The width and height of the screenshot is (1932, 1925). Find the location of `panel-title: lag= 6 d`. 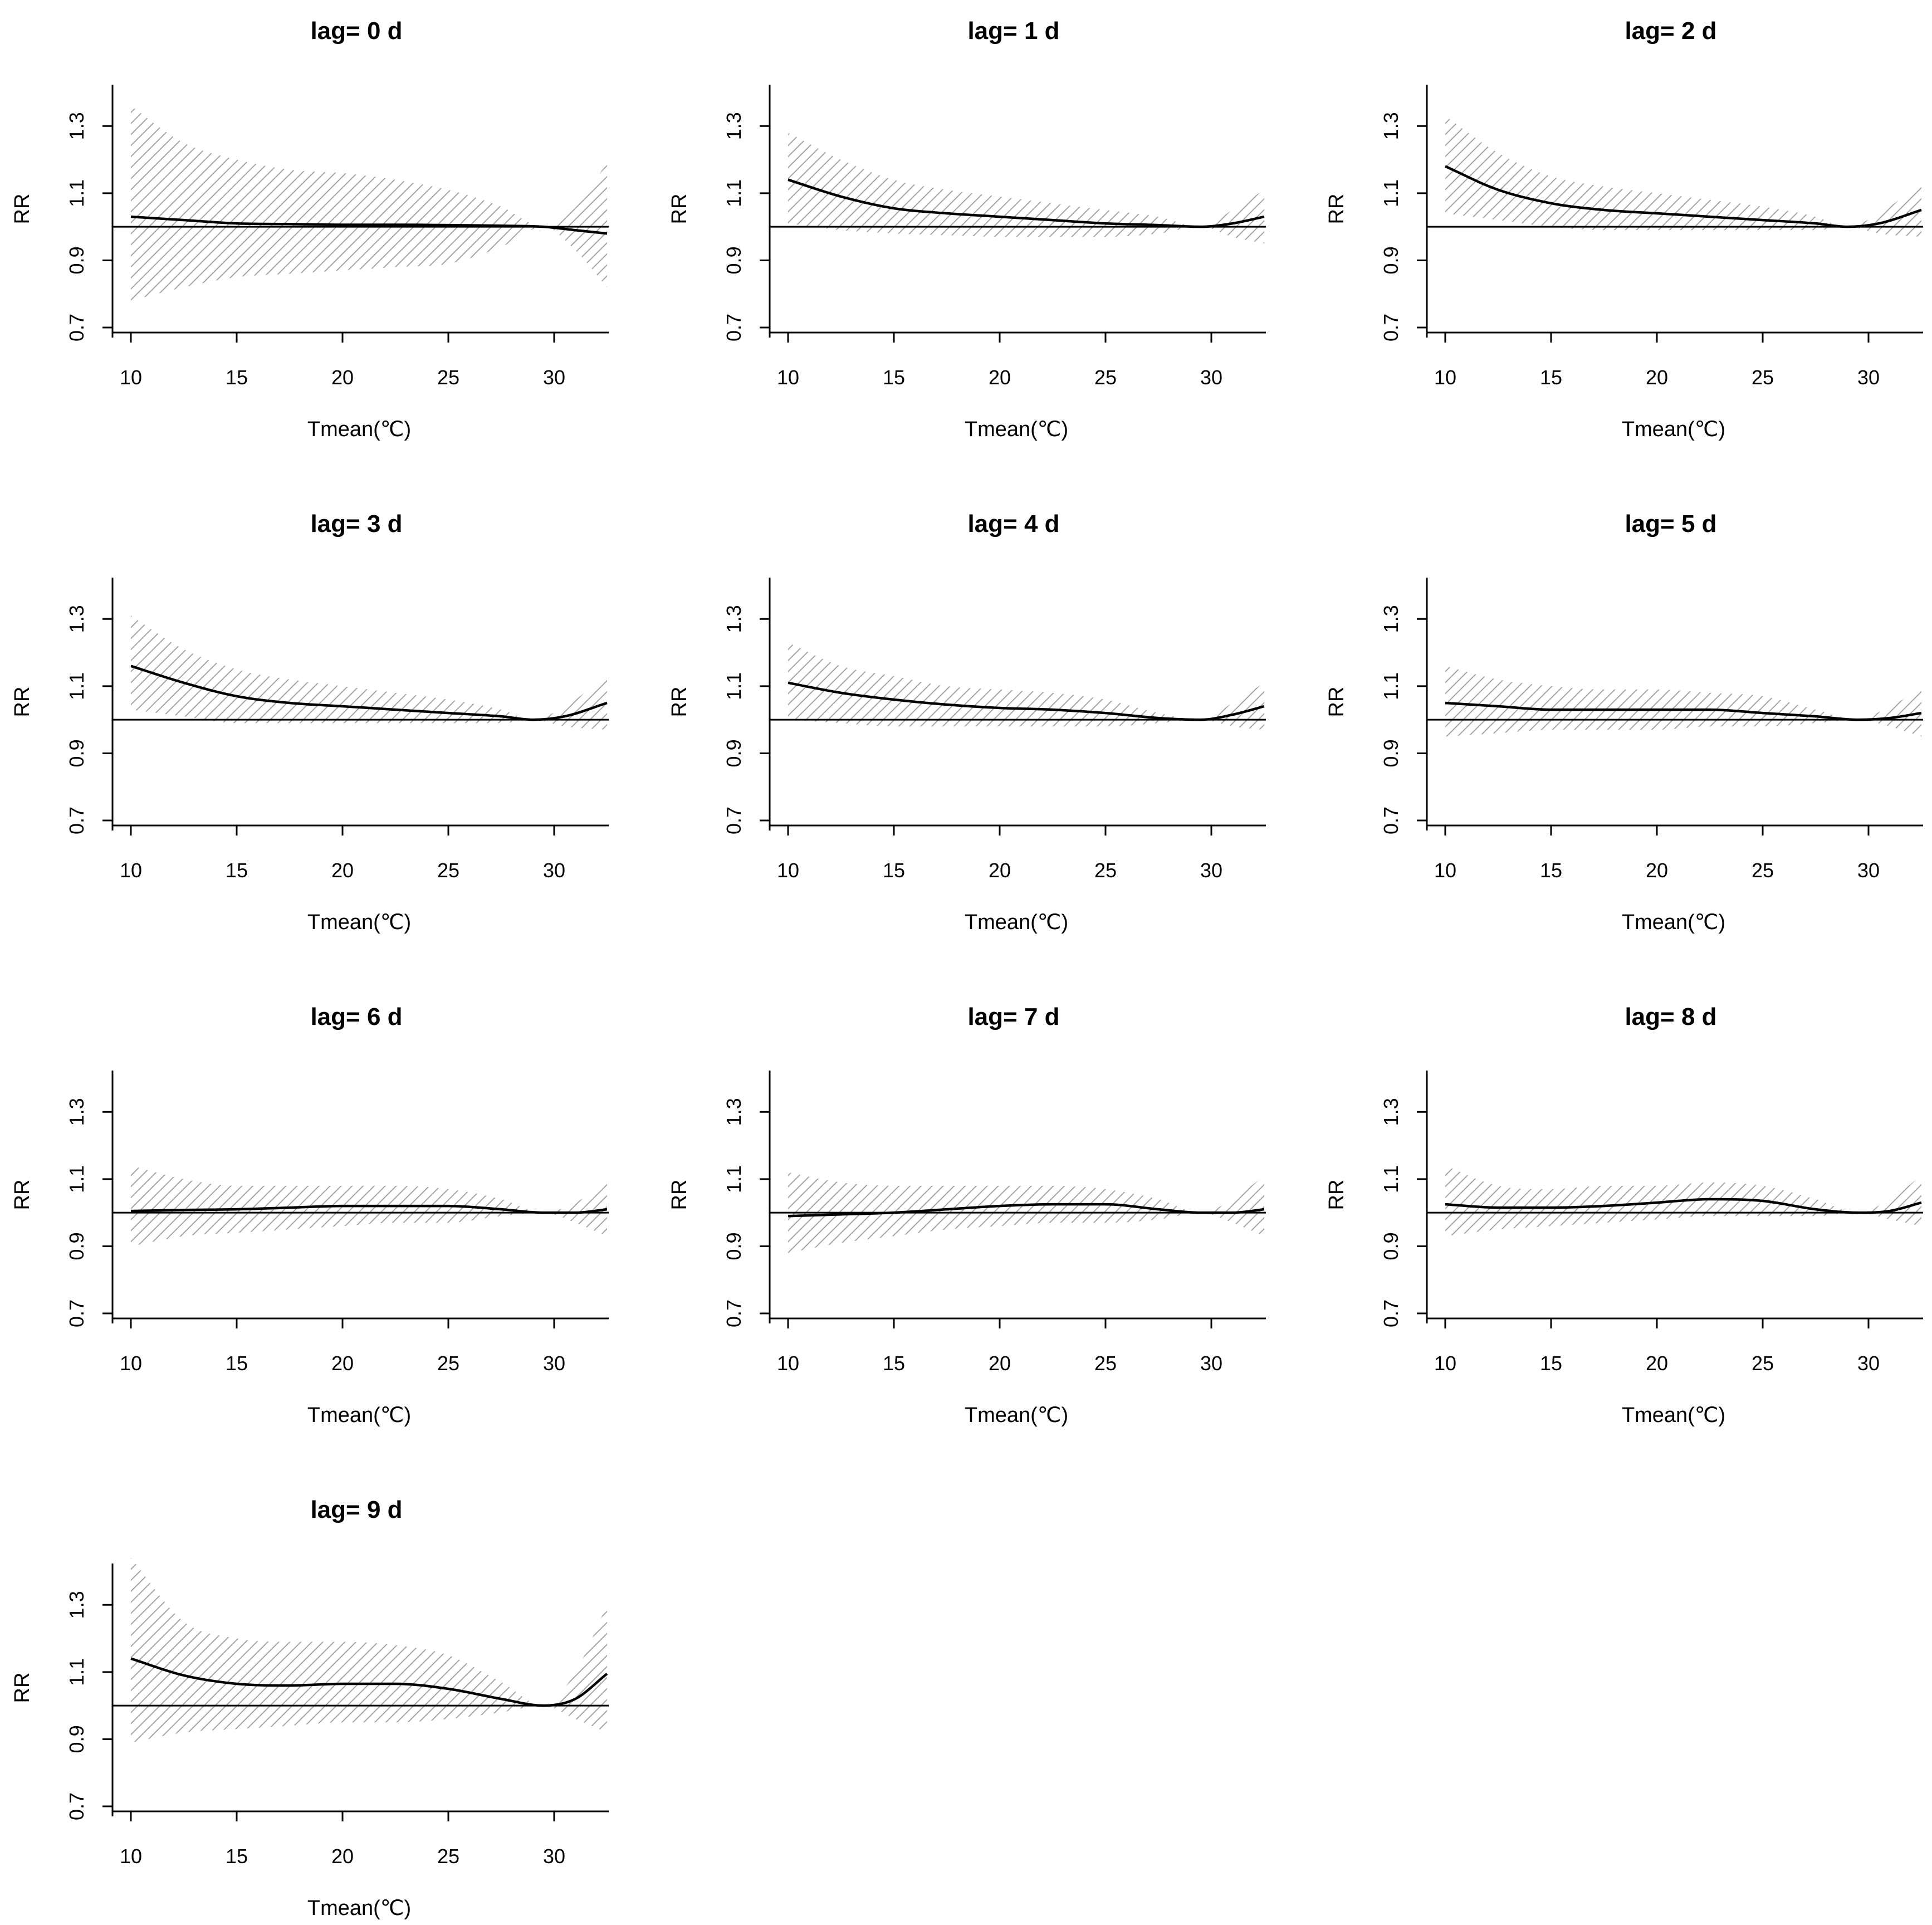

panel-title: lag= 6 d is located at coordinates (356, 1016).